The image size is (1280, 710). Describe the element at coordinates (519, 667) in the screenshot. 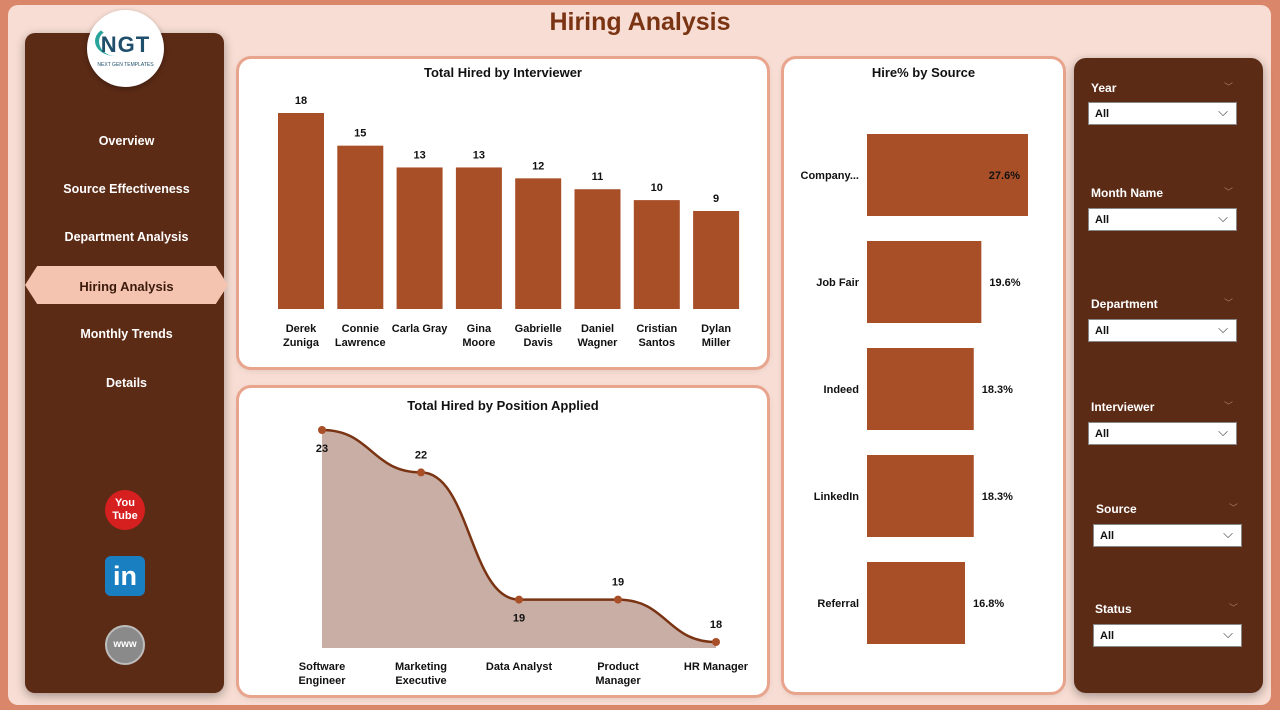

I see `x-tick-label-2: Data Analyst` at that location.